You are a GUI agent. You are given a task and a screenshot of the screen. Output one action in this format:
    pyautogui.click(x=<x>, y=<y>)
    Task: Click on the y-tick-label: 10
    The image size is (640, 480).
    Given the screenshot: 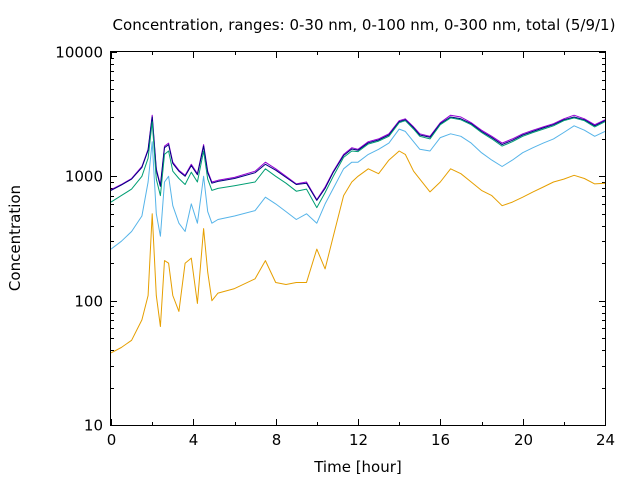 What is the action you would take?
    pyautogui.click(x=93, y=426)
    